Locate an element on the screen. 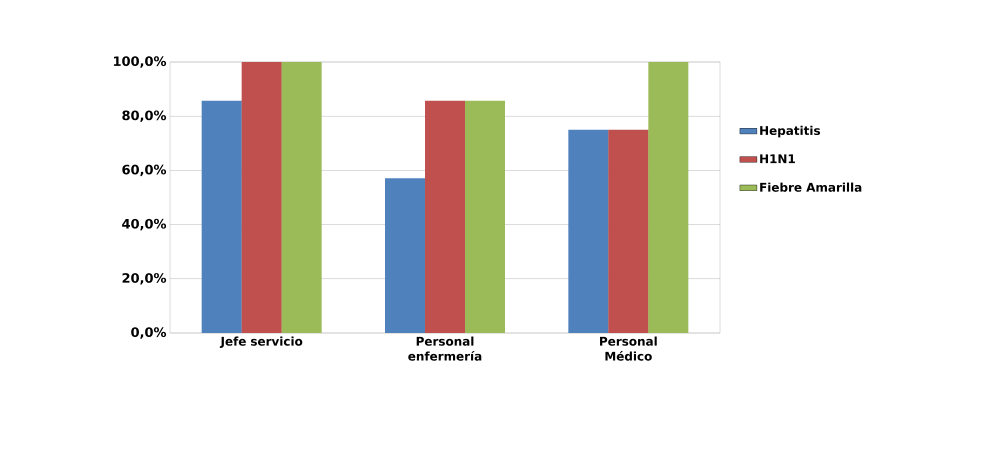 The height and width of the screenshot is (464, 984). legend-label: H1N1 is located at coordinates (777, 159).